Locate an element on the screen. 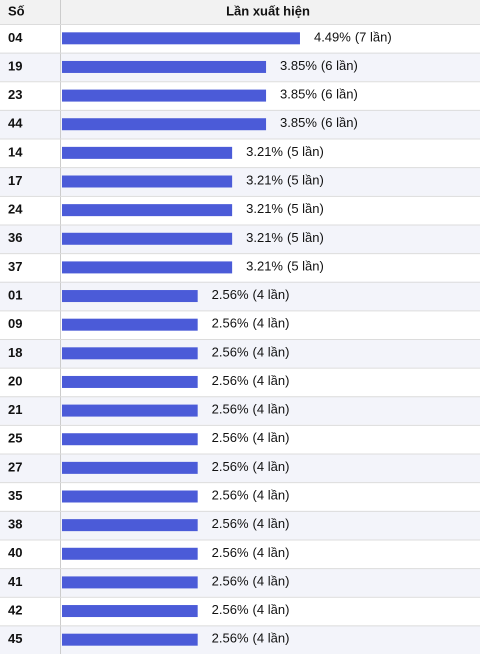 This screenshot has height=654, width=480. number-label: 44 is located at coordinates (15, 123).